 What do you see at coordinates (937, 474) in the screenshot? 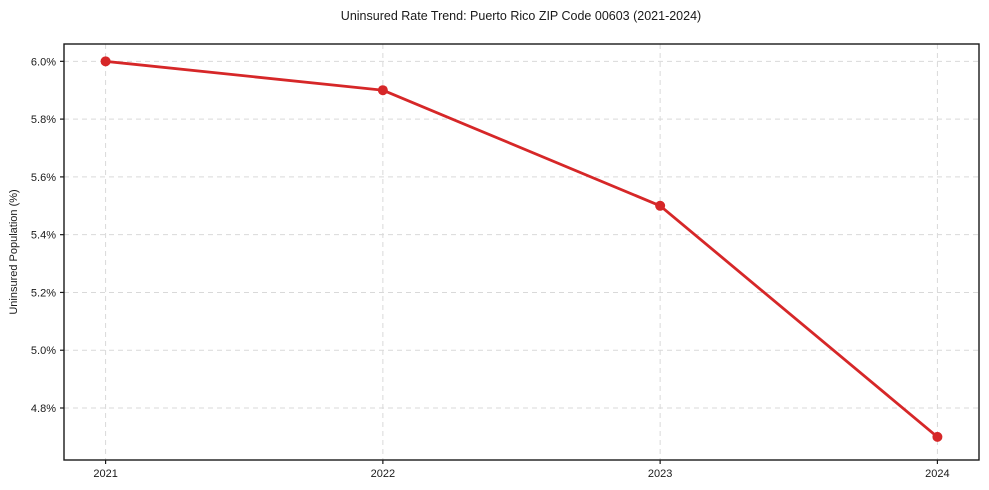
I see `x-tick-label: 2024` at bounding box center [937, 474].